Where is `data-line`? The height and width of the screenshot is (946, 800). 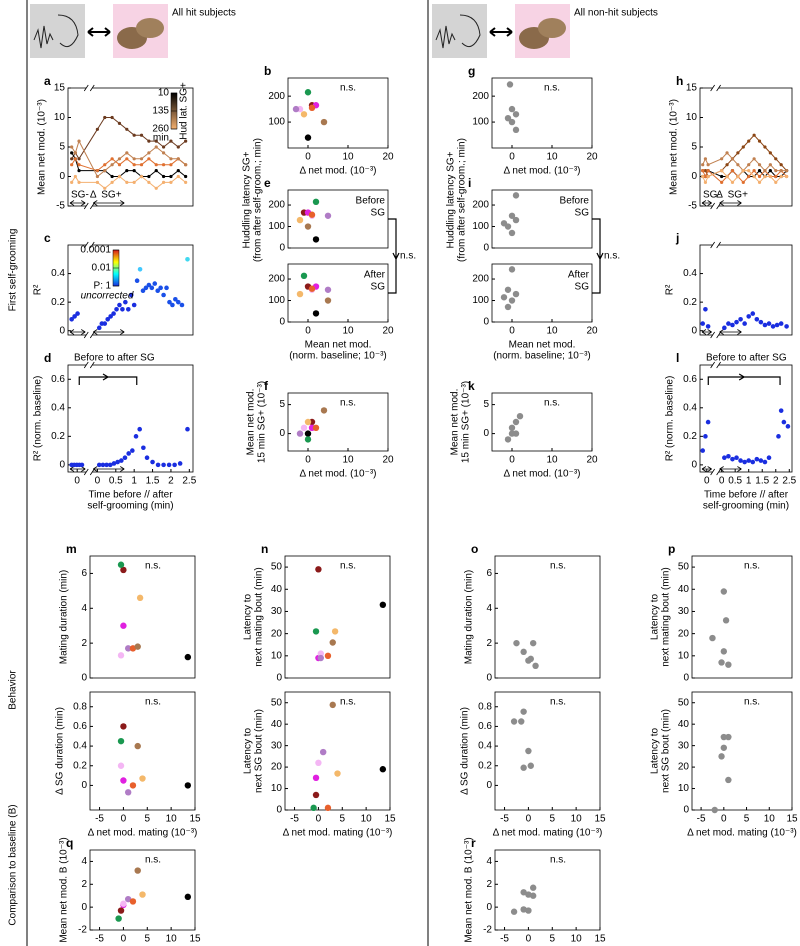
data-line is located at coordinates (128, 138).